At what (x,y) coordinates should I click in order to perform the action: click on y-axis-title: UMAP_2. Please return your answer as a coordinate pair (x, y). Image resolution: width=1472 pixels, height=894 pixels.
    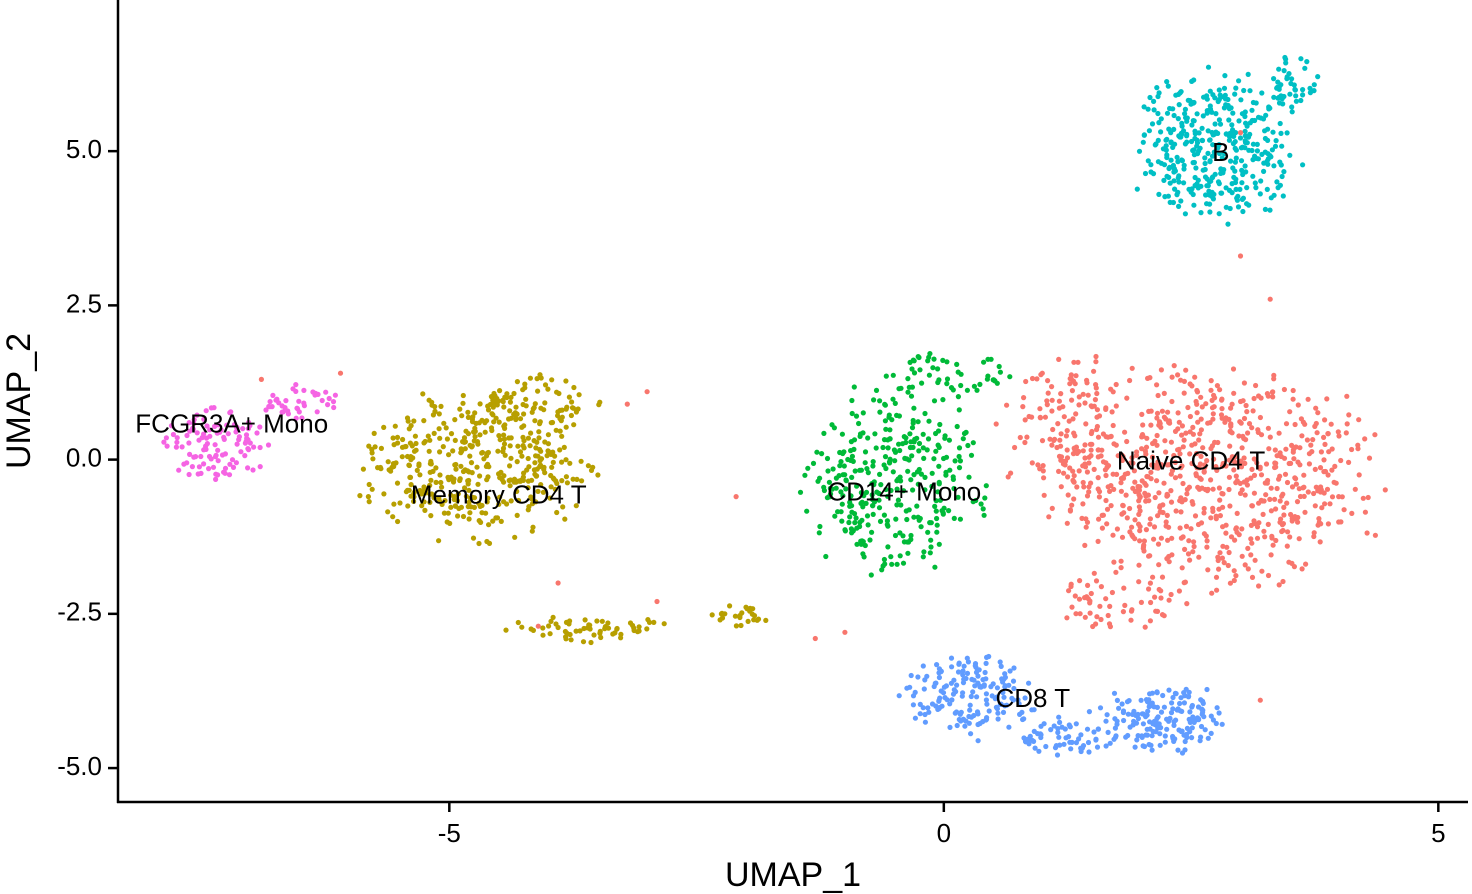
    Looking at the image, I should click on (19, 401).